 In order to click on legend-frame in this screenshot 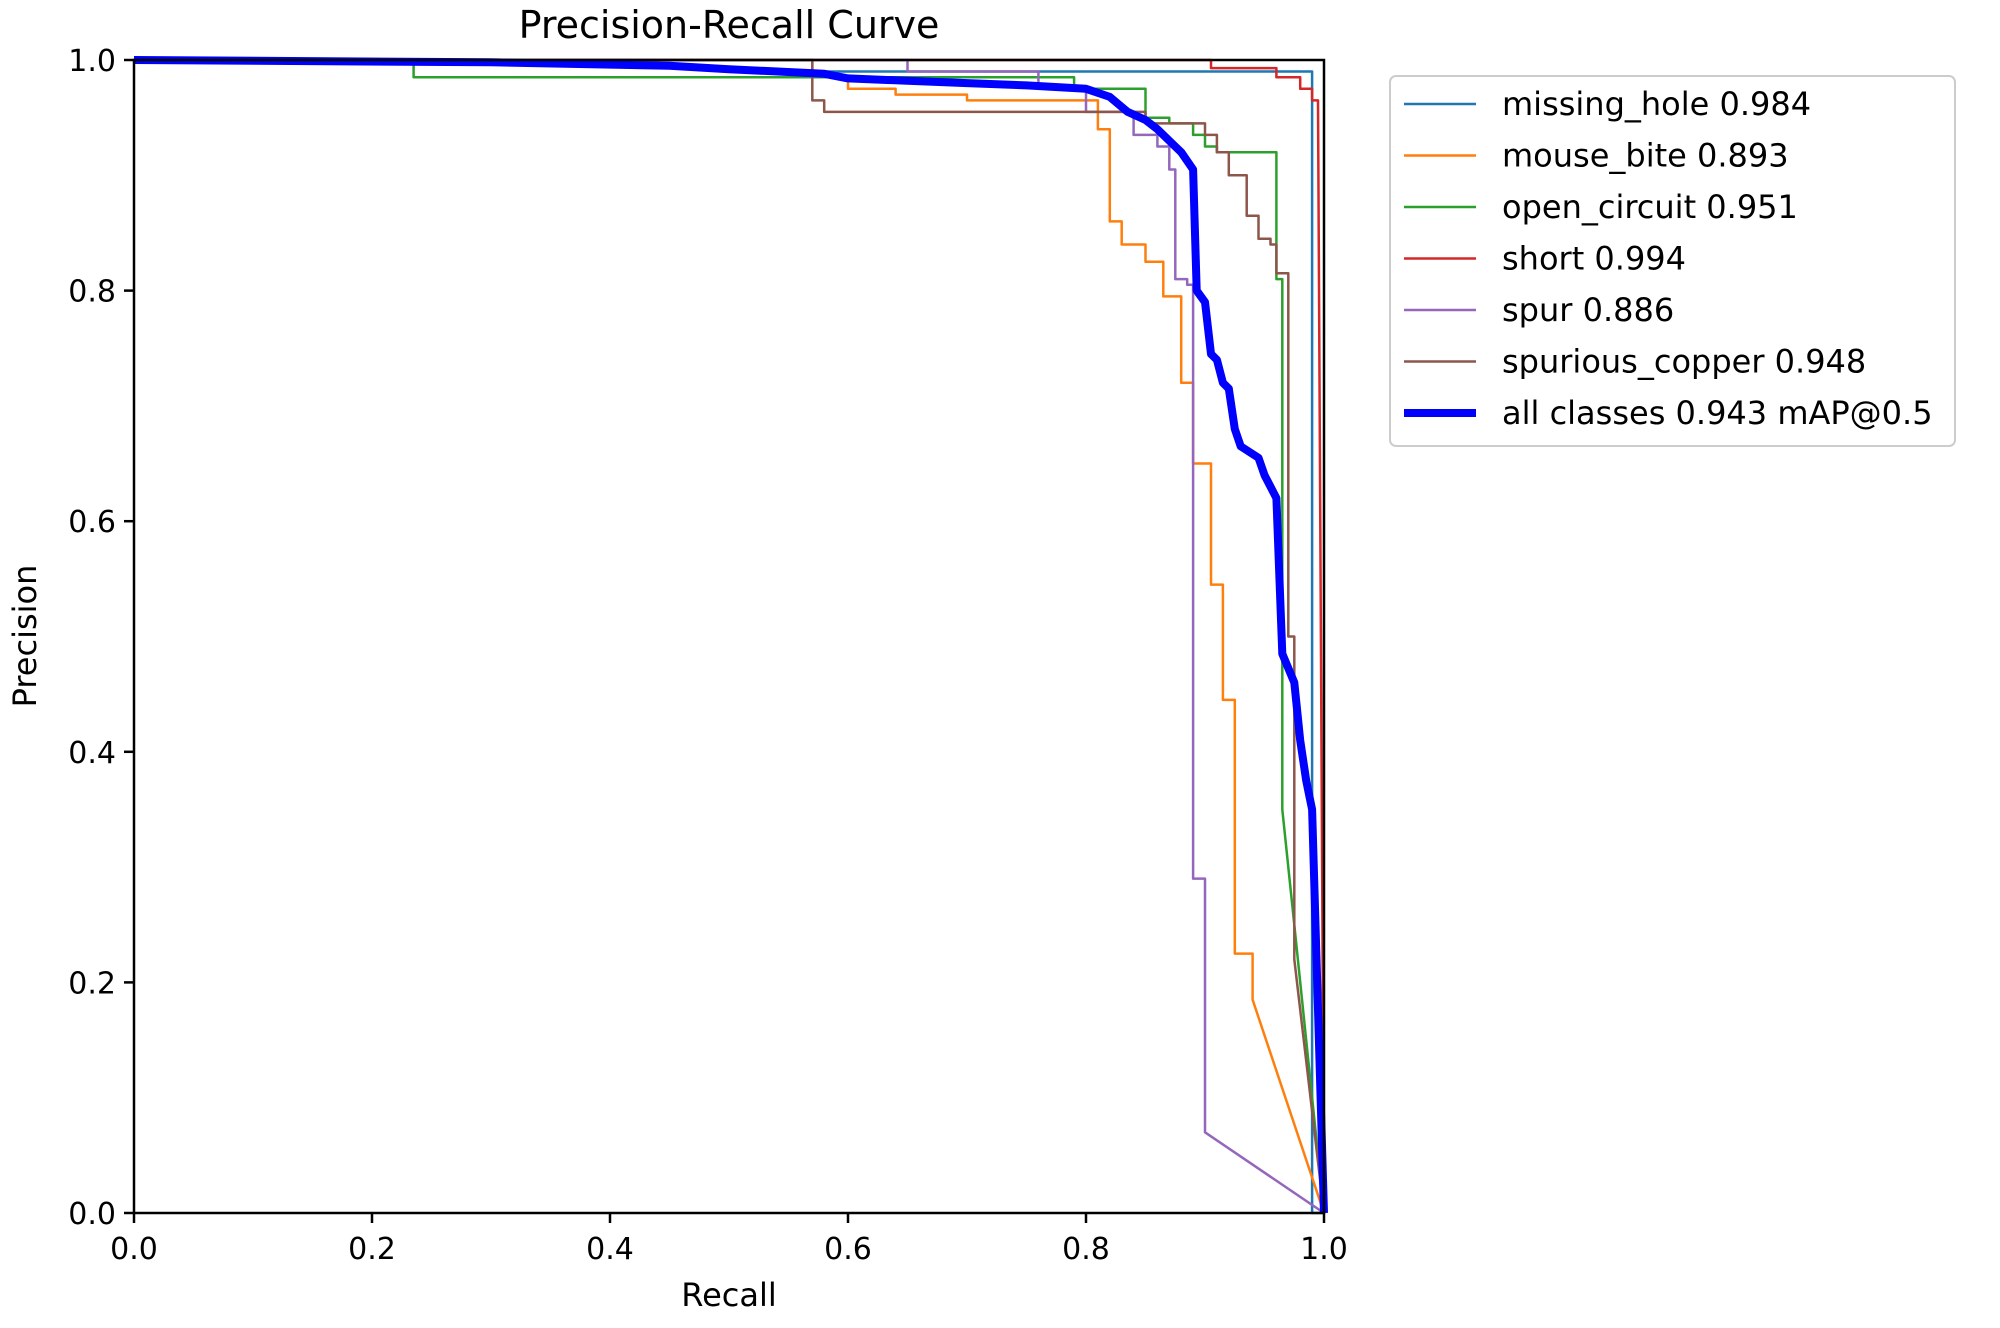, I will do `click(1672, 261)`.